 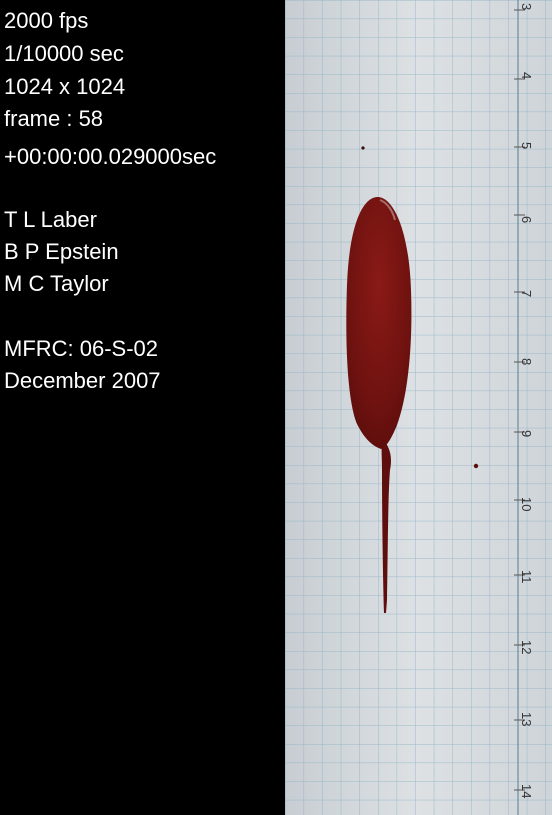 What do you see at coordinates (386, 525) in the screenshot?
I see `stain-tail` at bounding box center [386, 525].